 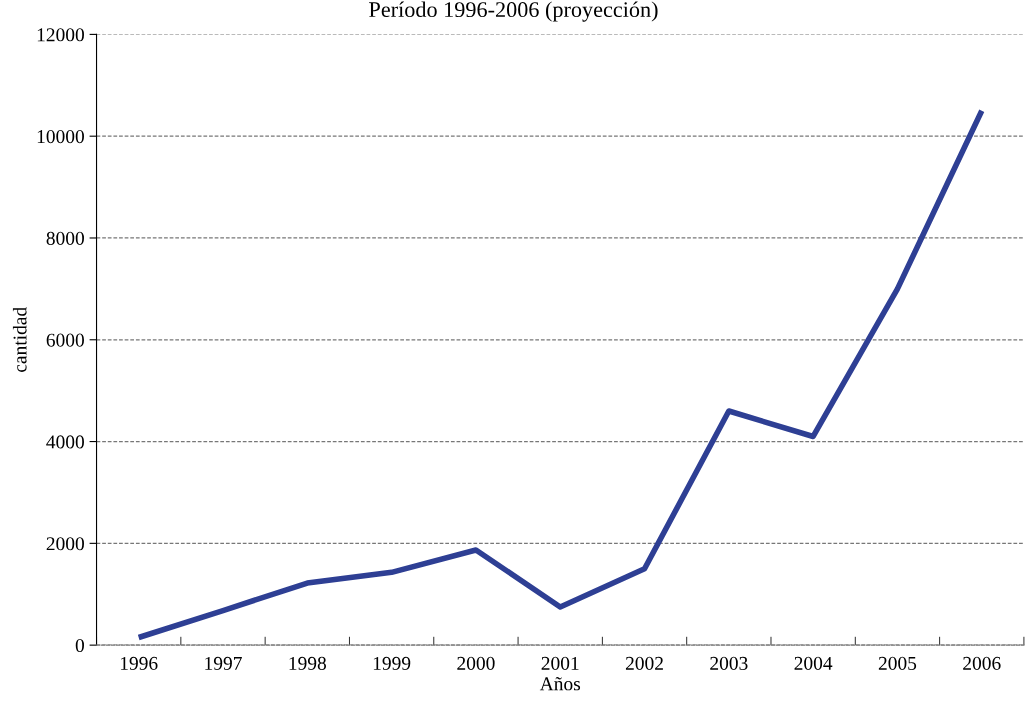 I want to click on x-tick-label: 2002, so click(x=644, y=663).